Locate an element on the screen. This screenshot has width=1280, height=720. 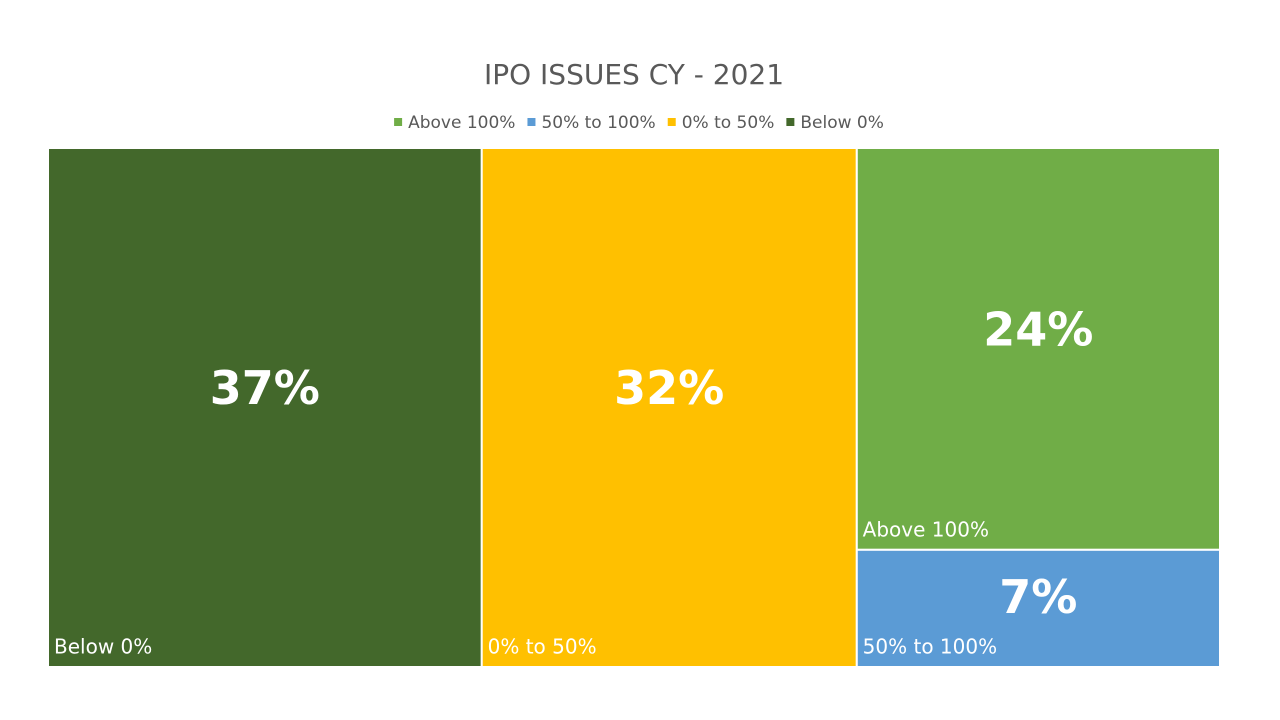
legend-label: Below 0% is located at coordinates (842, 123).